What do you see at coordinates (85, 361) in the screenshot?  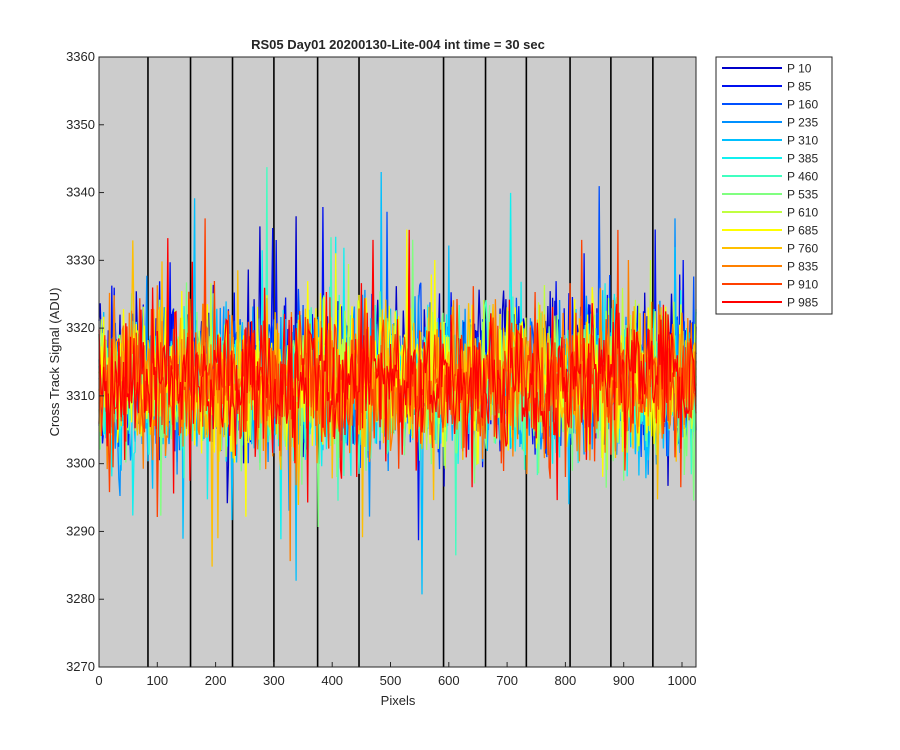 I see `y-axis: 3270 3280 3290 3300 3310 3320 3330 3340 3350 3360` at bounding box center [85, 361].